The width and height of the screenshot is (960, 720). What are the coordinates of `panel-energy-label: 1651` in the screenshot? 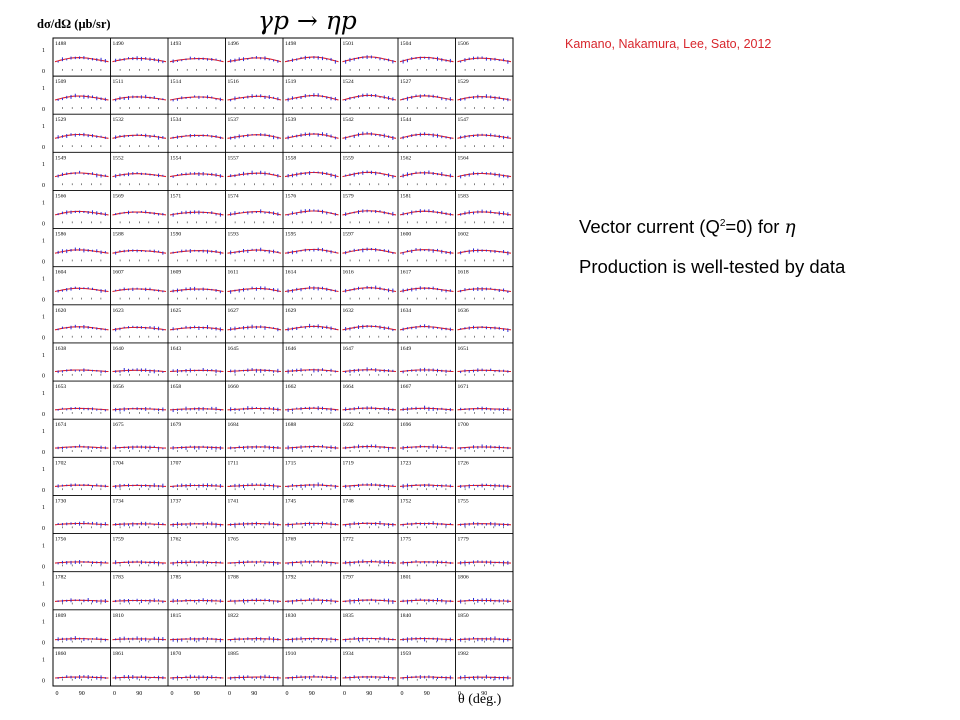 It's located at (463, 349).